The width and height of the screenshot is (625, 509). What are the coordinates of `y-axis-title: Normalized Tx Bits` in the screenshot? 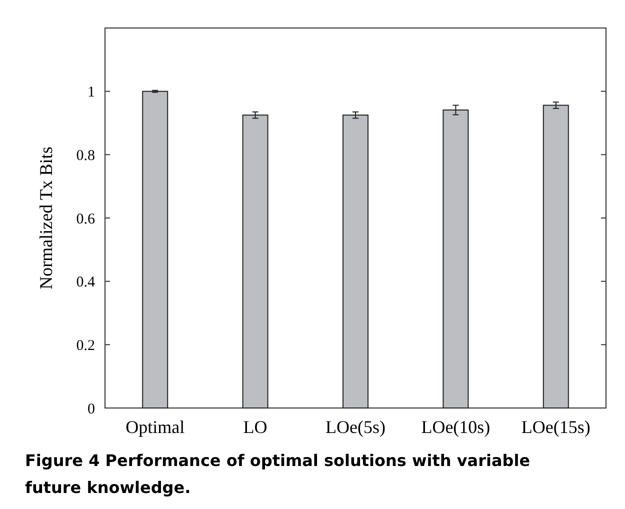 It's located at (46, 218).